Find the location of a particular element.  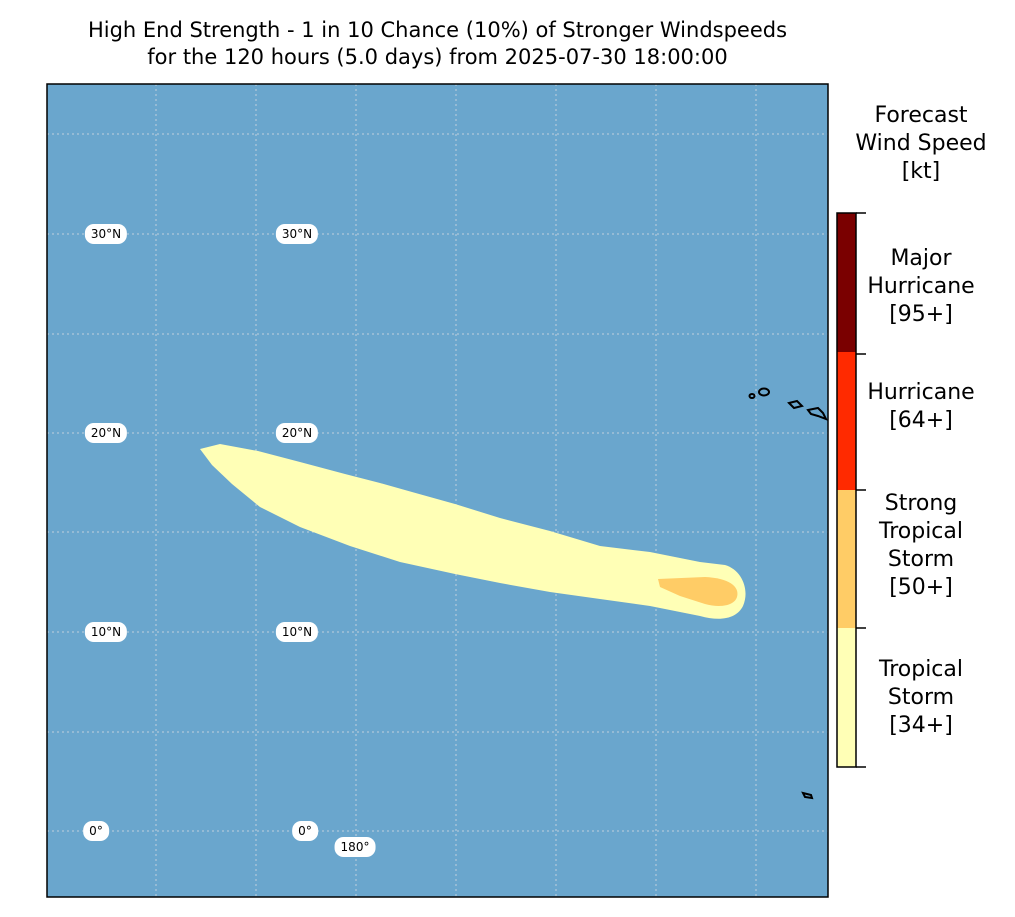

colorbar-major-hurricane is located at coordinates (846, 282).